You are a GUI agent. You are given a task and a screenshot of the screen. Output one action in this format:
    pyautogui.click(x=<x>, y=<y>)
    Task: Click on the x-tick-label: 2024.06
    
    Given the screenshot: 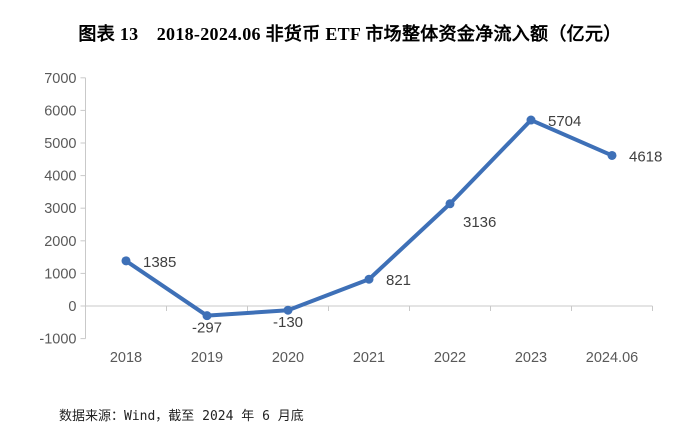 What is the action you would take?
    pyautogui.click(x=612, y=358)
    